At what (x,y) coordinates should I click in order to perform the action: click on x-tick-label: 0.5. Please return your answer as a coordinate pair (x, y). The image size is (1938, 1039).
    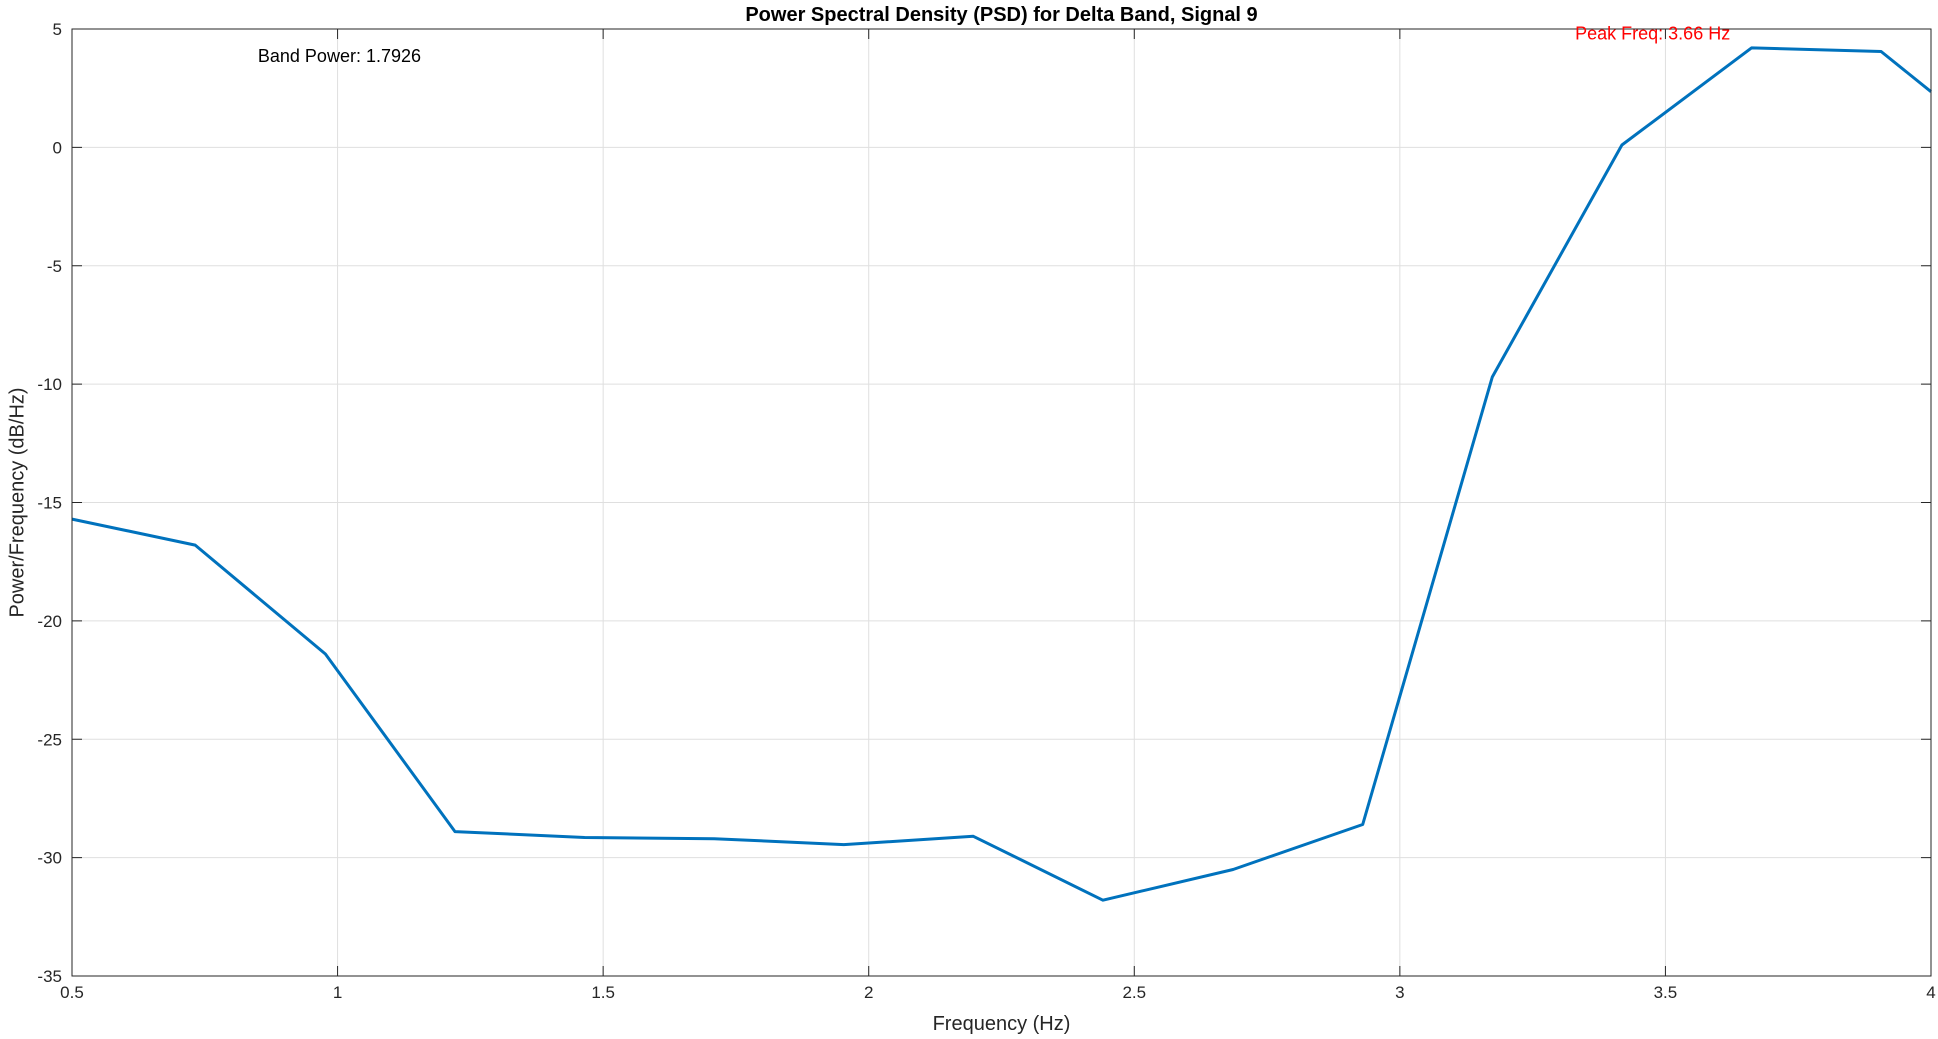
    Looking at the image, I should click on (72, 992).